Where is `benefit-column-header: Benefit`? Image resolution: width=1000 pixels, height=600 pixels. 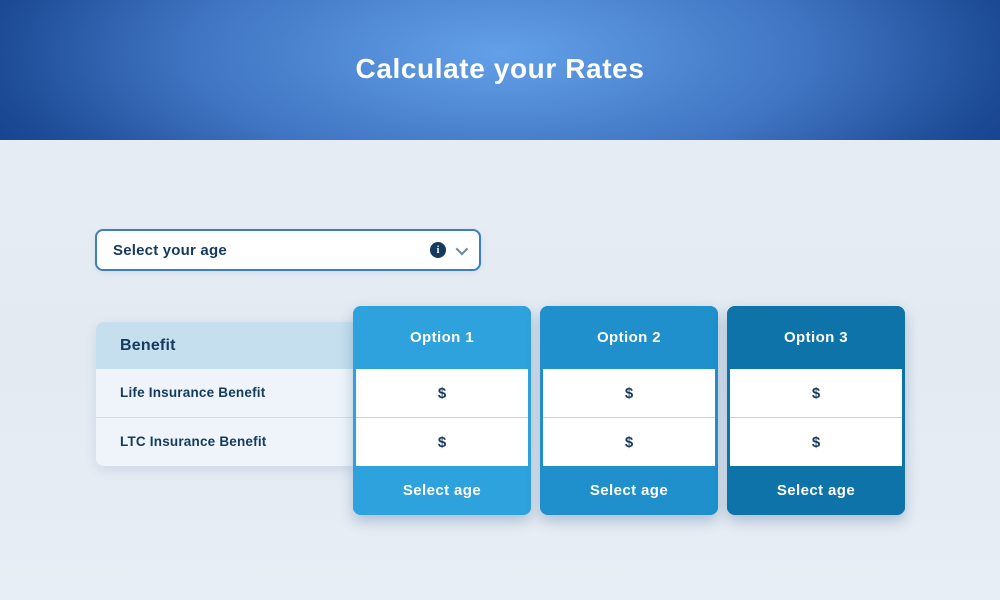 benefit-column-header: Benefit is located at coordinates (227, 345).